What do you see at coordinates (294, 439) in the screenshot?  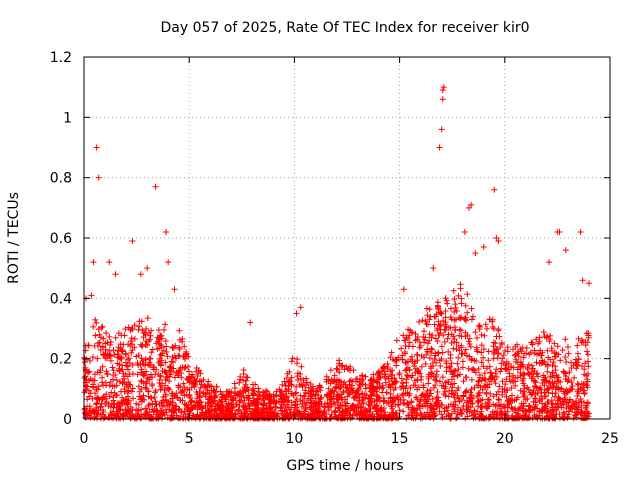 I see `x-tick-label: 10` at bounding box center [294, 439].